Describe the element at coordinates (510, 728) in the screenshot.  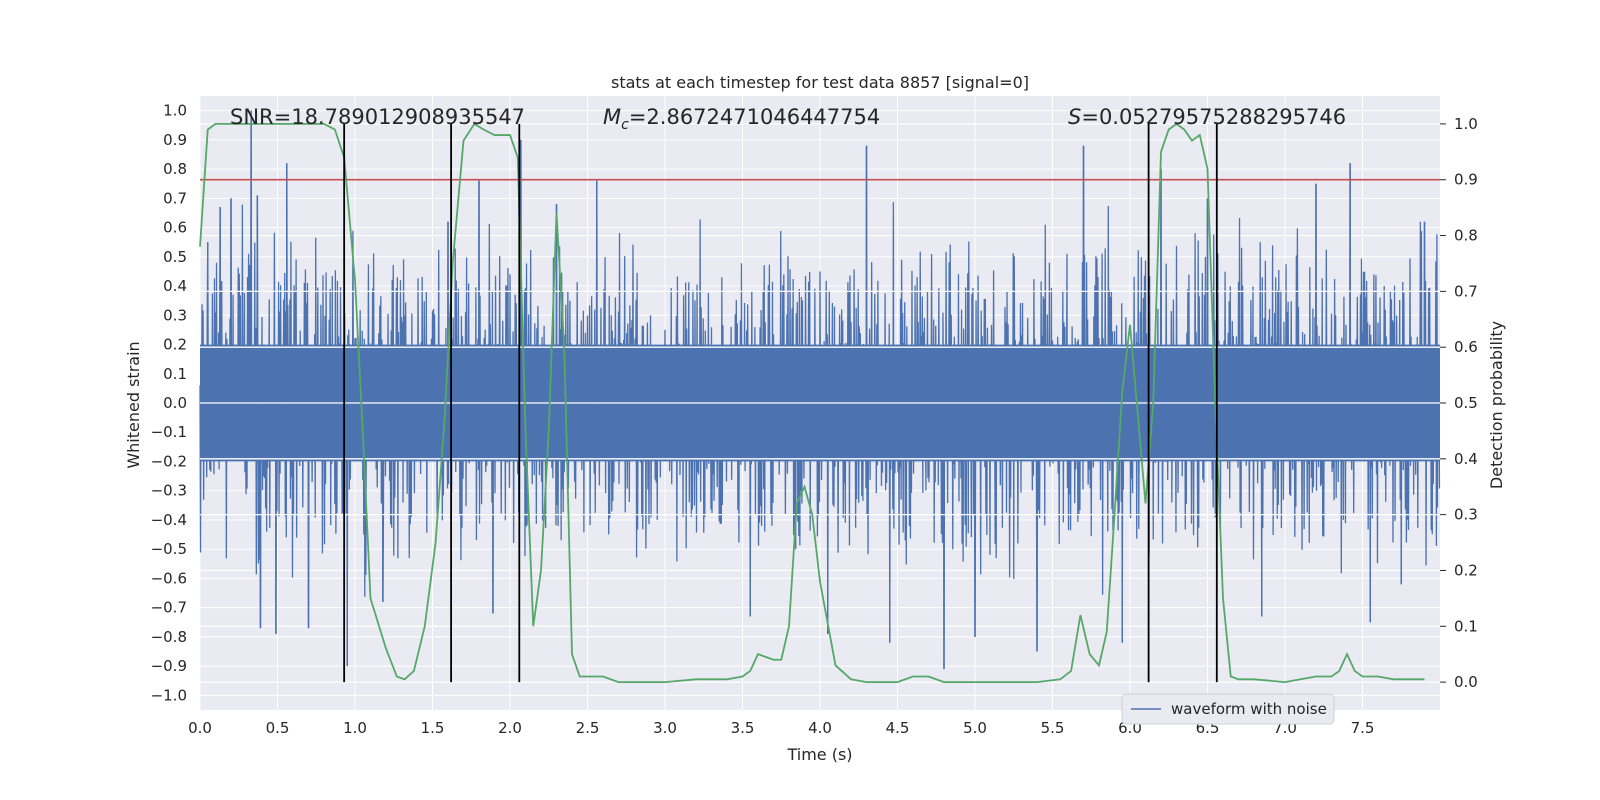
I see `x-tick-label: 2.0` at that location.